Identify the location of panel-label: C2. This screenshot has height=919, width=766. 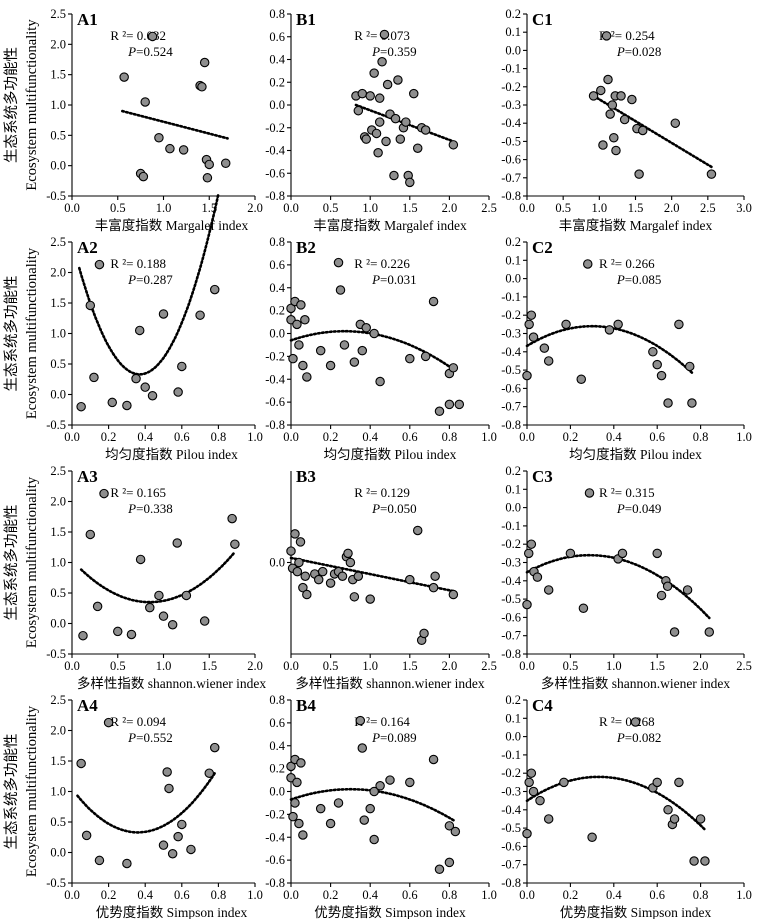
(542, 247).